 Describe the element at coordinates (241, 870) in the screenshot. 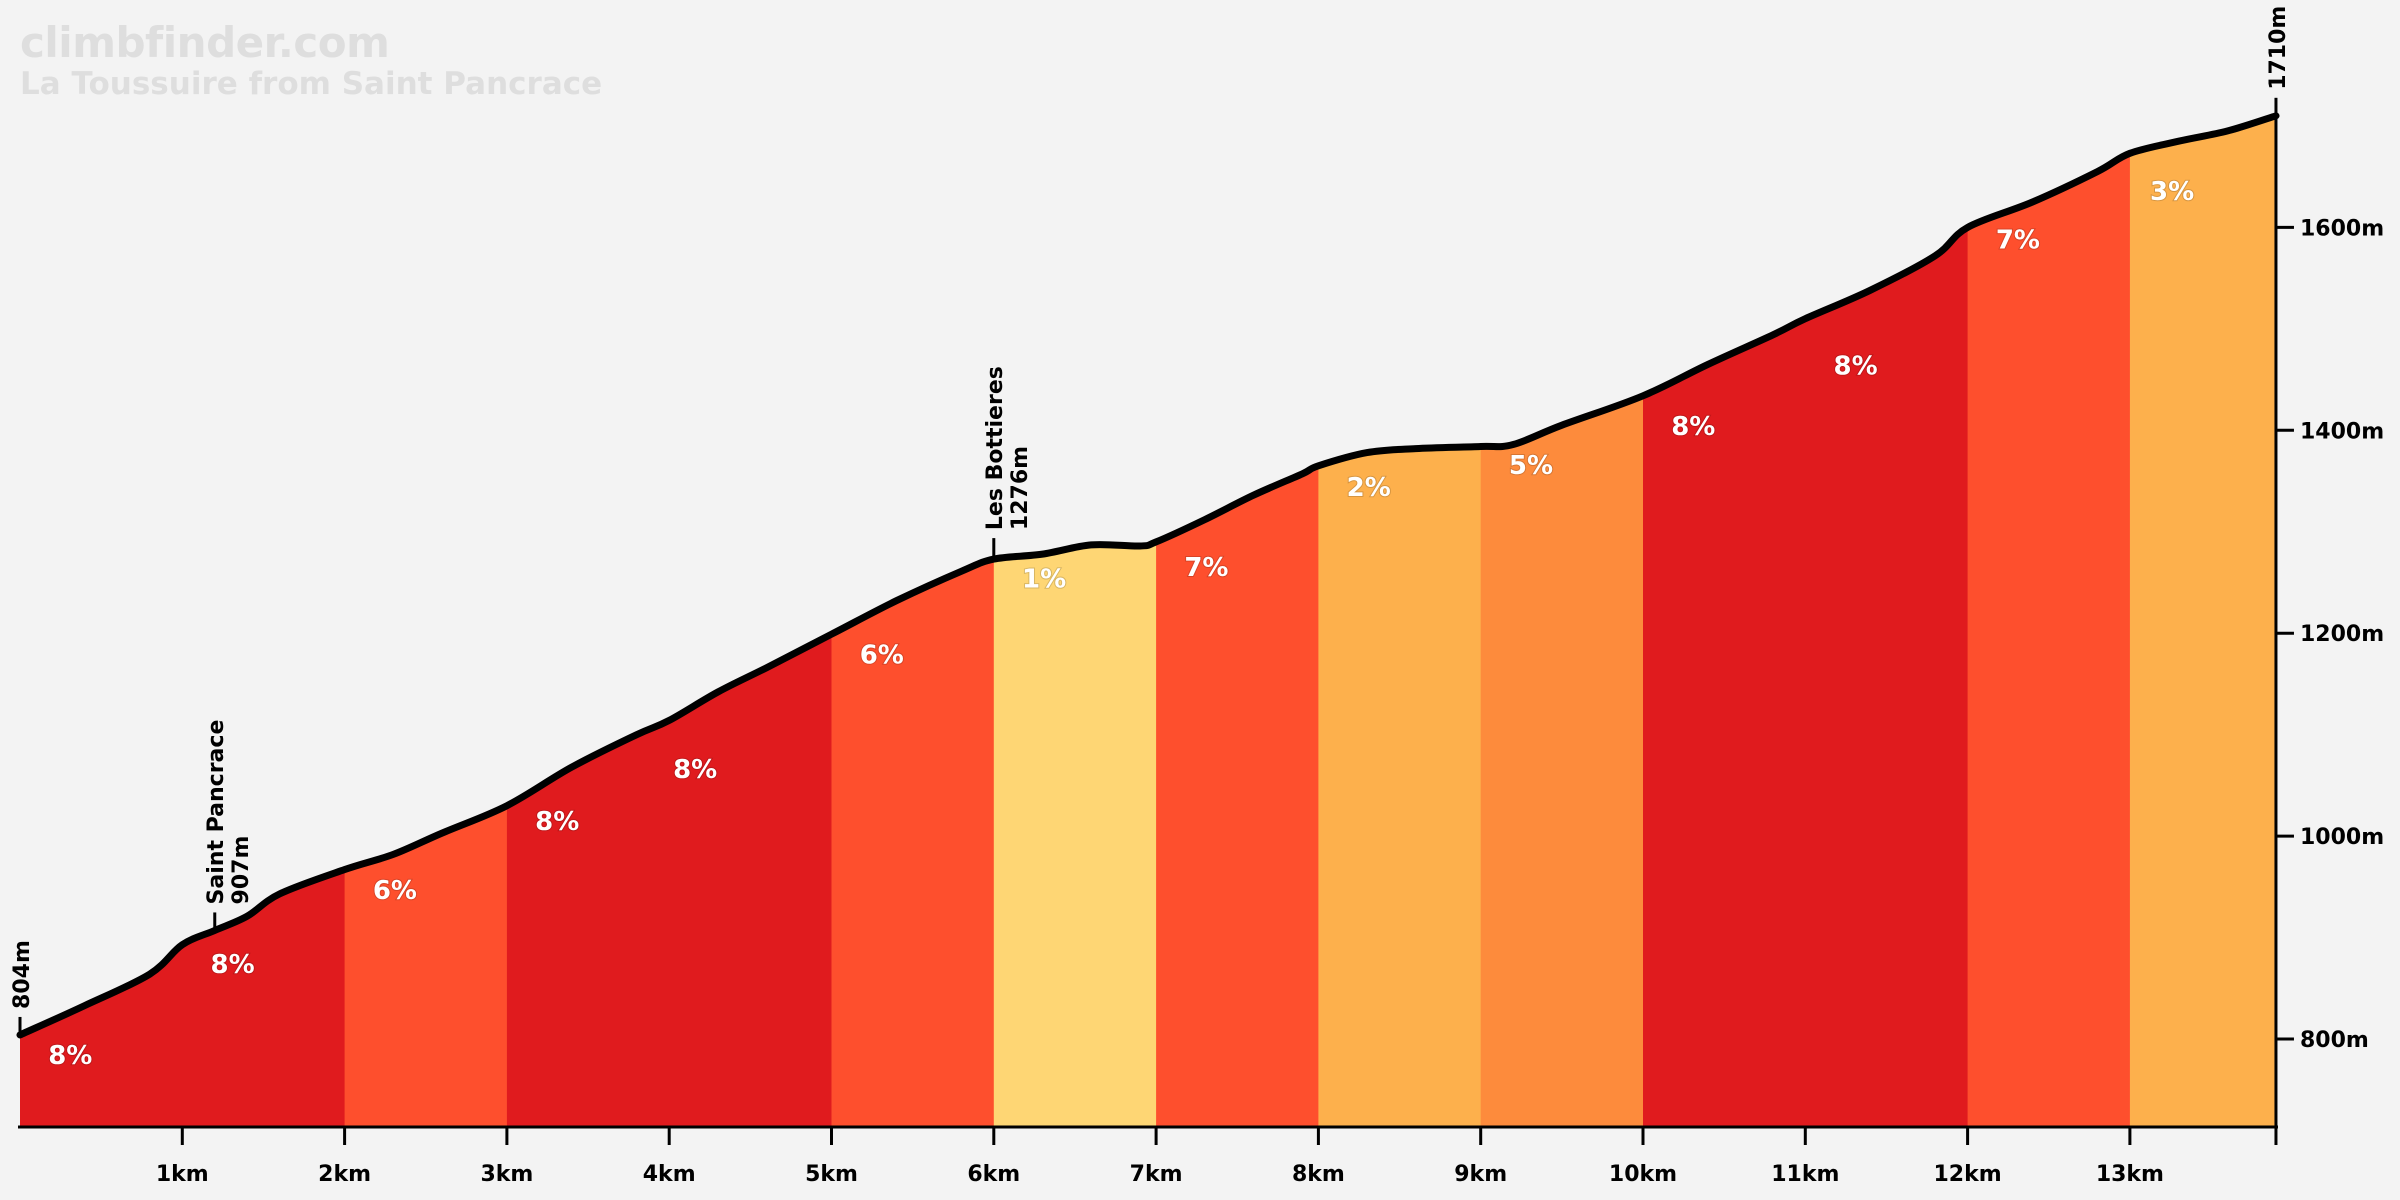

I see `poi-elevation: 907m` at that location.